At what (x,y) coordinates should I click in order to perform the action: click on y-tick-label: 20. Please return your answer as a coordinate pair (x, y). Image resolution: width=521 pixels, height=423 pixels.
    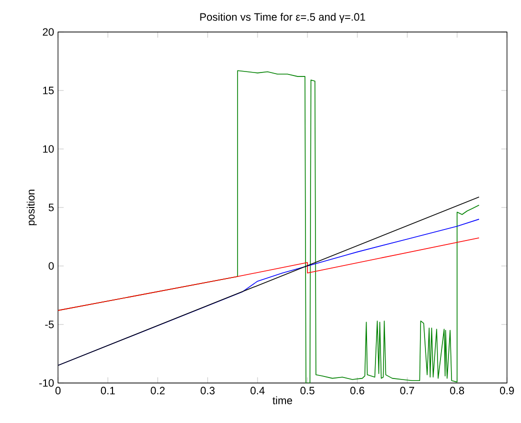
    Looking at the image, I should click on (48, 32).